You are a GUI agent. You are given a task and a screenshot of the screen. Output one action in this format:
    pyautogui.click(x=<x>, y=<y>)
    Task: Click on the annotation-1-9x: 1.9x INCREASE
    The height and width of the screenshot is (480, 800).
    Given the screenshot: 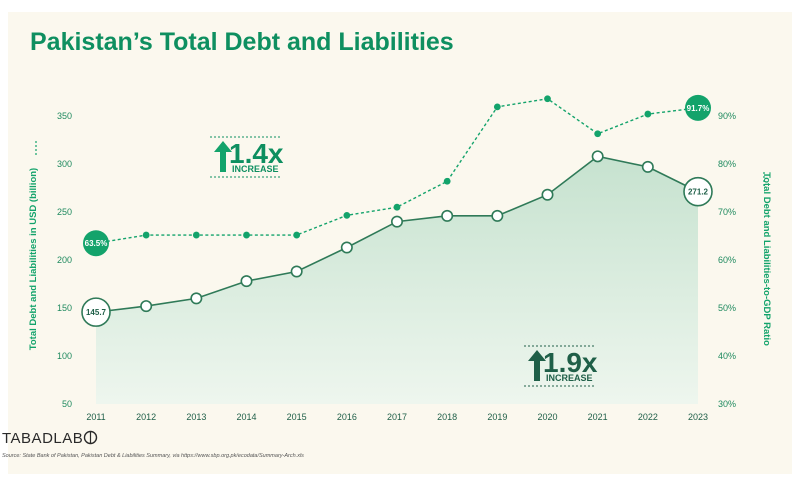 What is the action you would take?
    pyautogui.click(x=561, y=366)
    